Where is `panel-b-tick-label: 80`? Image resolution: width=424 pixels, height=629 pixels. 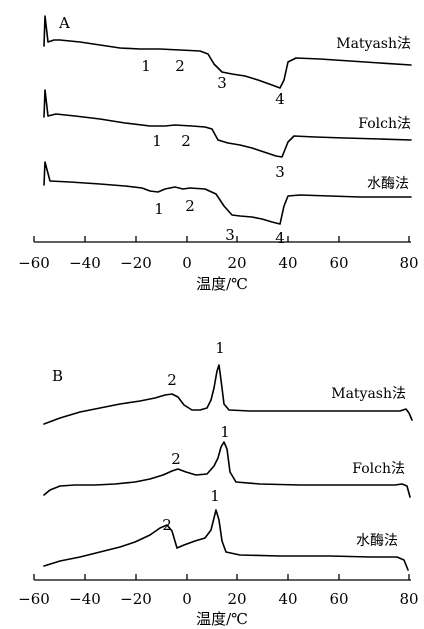 panel-b-tick-label: 80 is located at coordinates (408, 599).